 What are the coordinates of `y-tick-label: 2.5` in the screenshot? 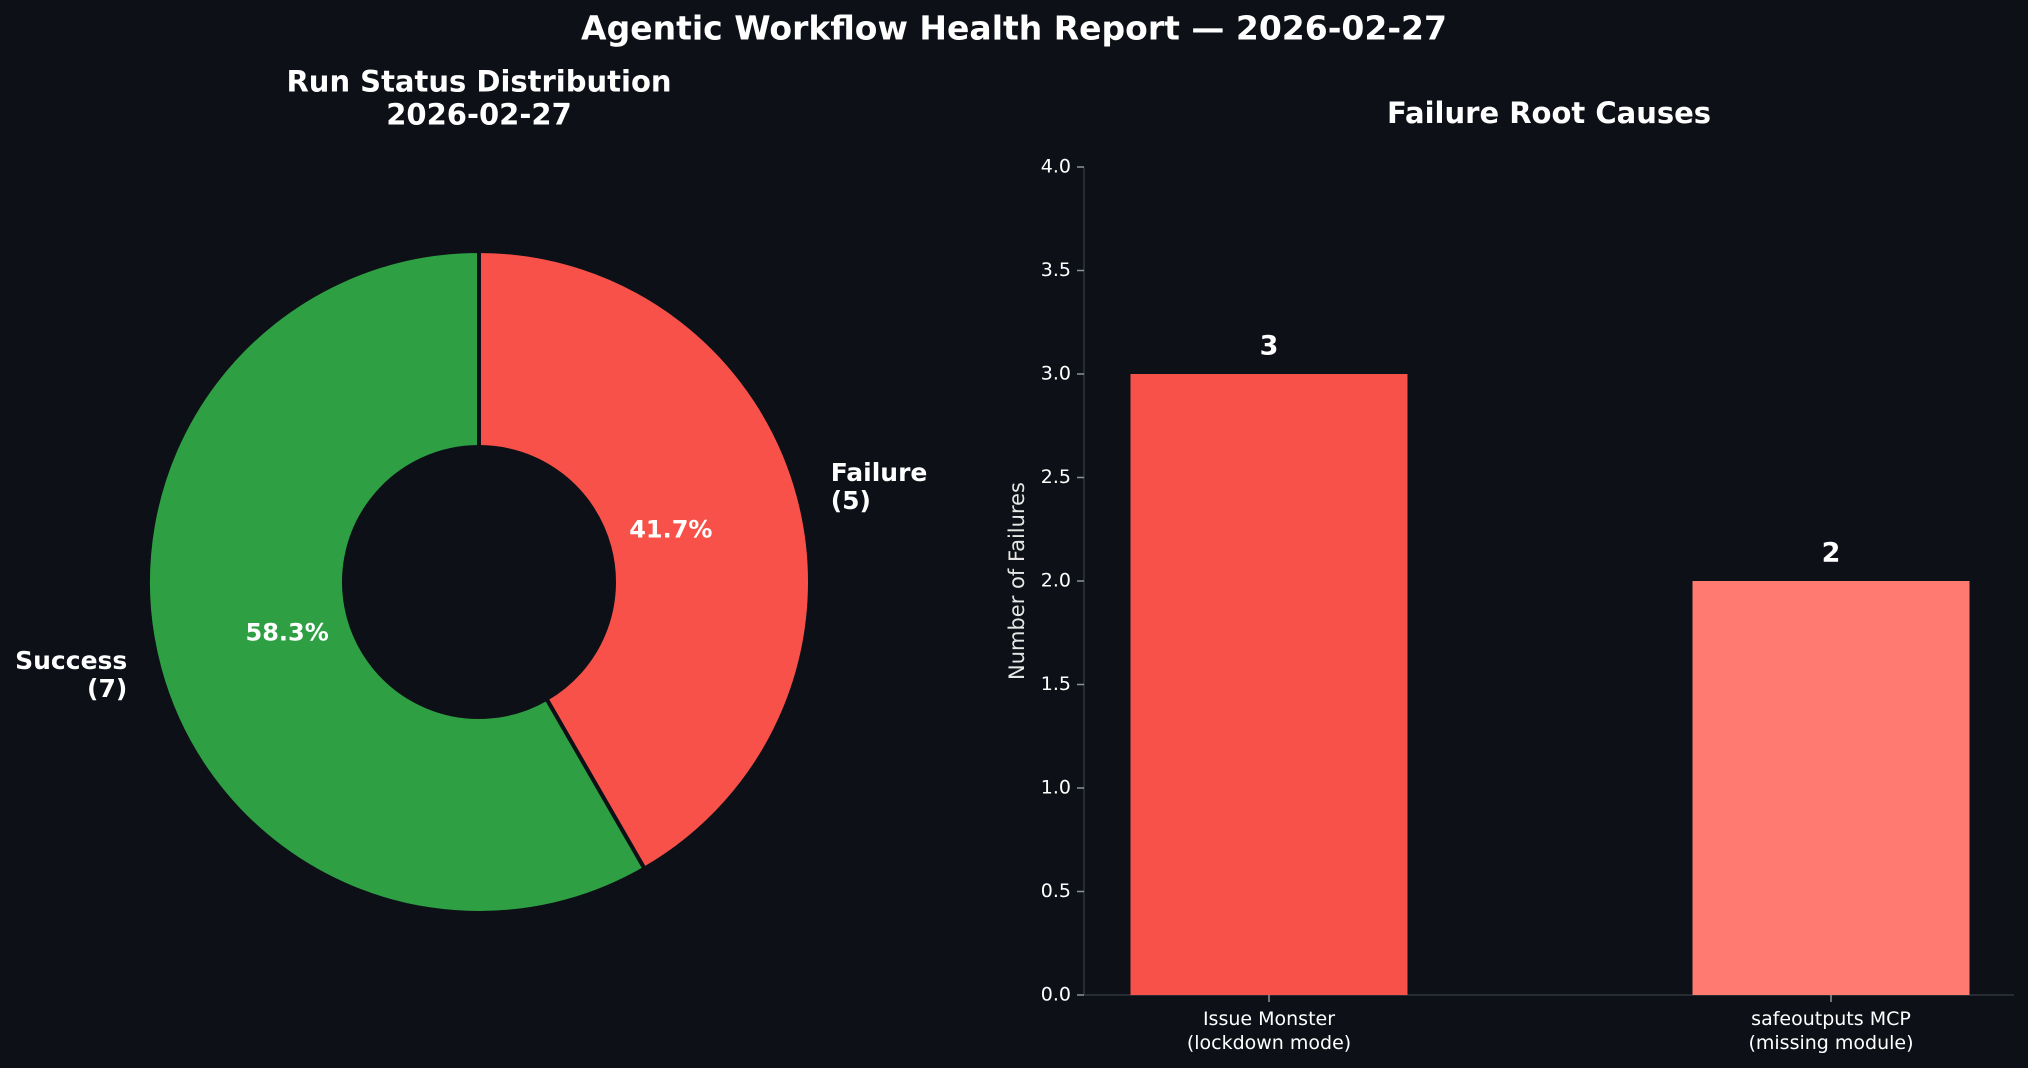 It's located at (1056, 477).